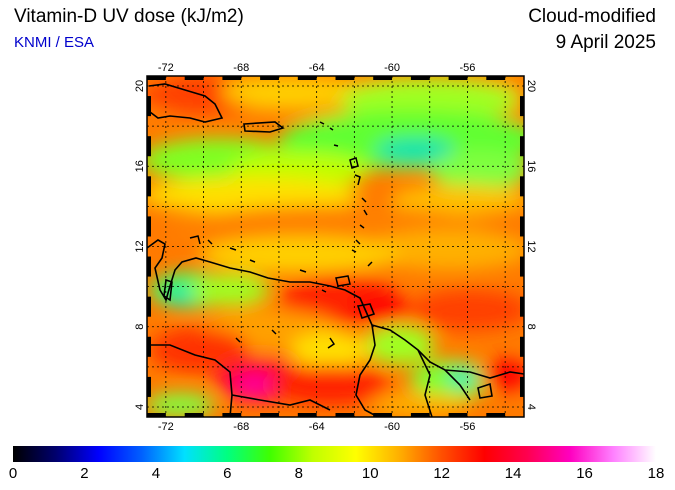  I want to click on color-scale-gradient, so click(334, 454).